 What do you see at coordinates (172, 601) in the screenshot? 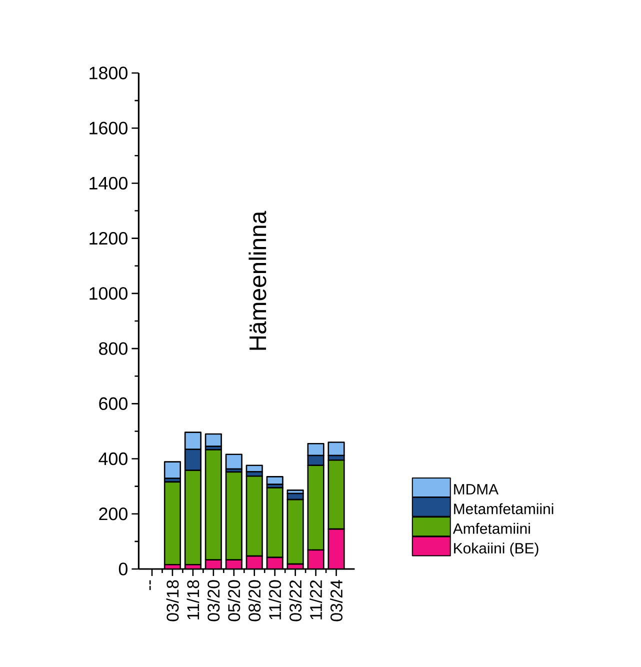
I see `x-tick-label: 03/18` at bounding box center [172, 601].